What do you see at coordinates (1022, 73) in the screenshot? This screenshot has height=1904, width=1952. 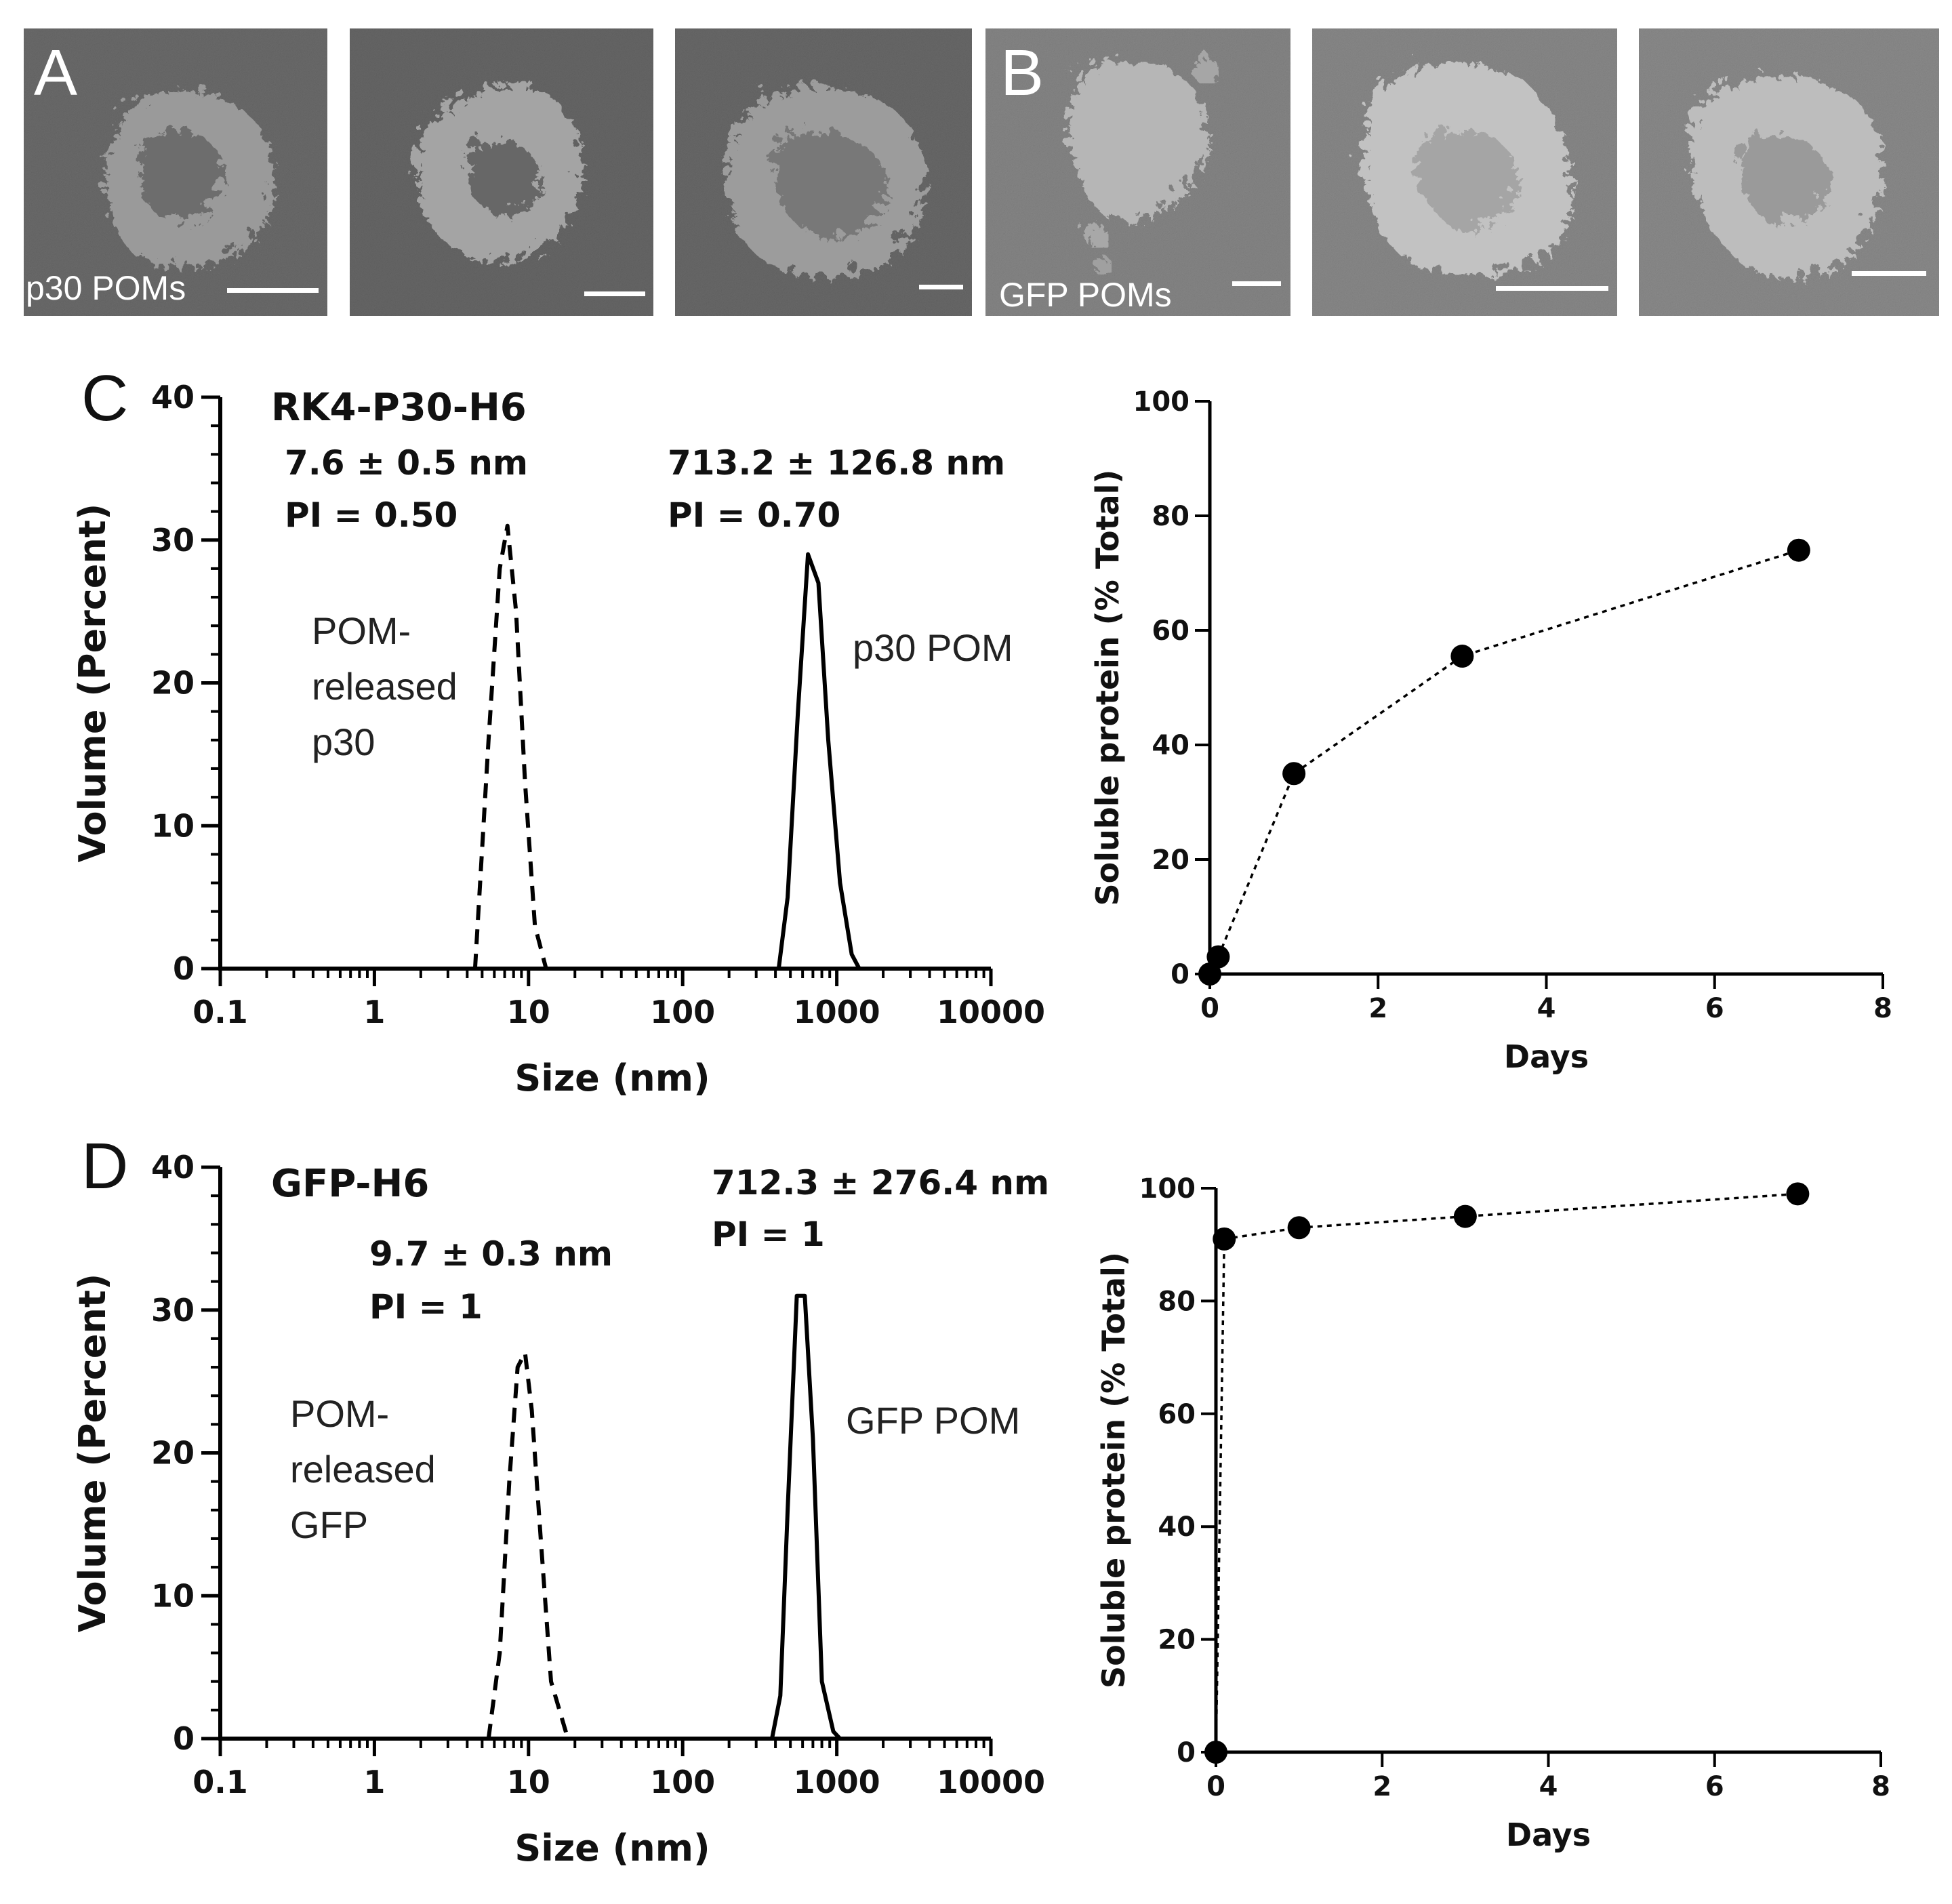 I see `panel-label-b: B` at bounding box center [1022, 73].